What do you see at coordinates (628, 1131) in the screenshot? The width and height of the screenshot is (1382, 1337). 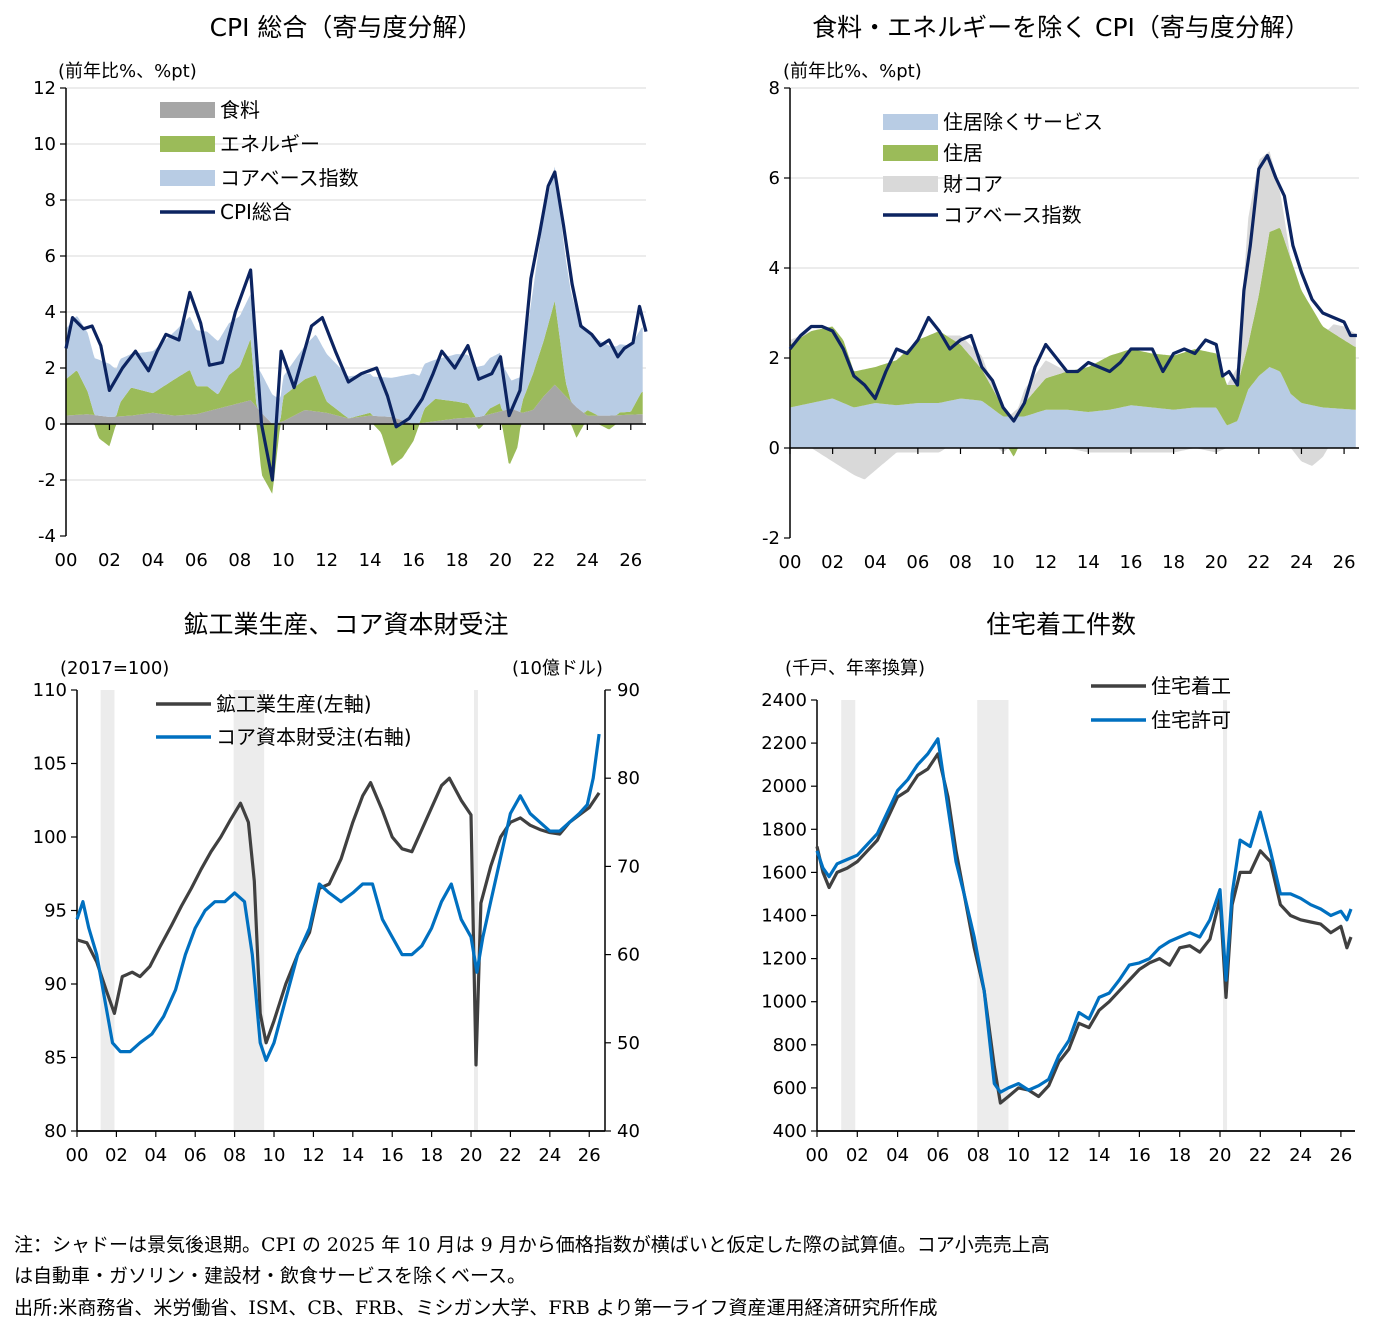 I see `y2-tick-label: 40` at bounding box center [628, 1131].